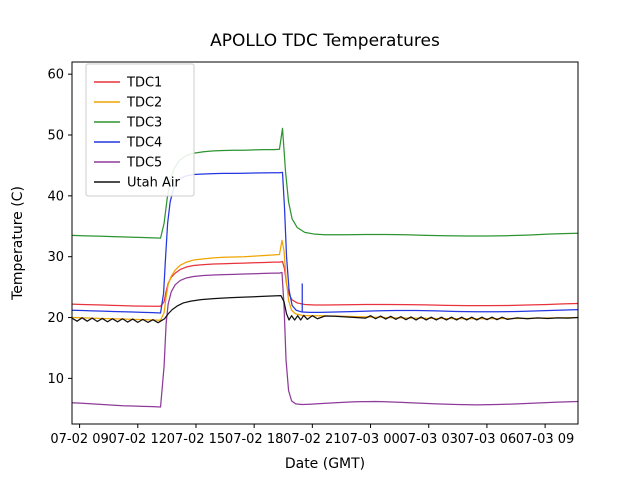 The image size is (640, 480). I want to click on x-tick-label: 07-03 09, so click(545, 439).